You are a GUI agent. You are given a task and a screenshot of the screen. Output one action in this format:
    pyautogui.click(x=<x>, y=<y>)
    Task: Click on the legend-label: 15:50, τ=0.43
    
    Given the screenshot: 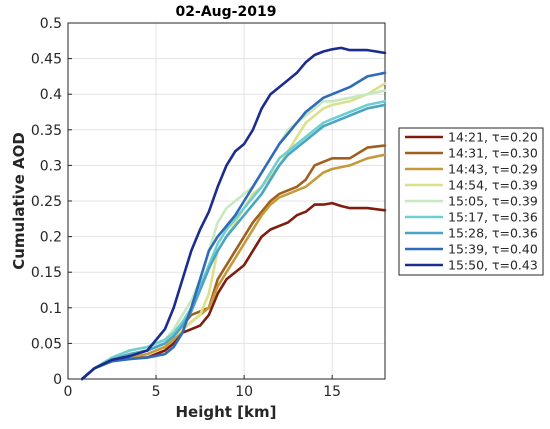 What is the action you would take?
    pyautogui.click(x=493, y=265)
    